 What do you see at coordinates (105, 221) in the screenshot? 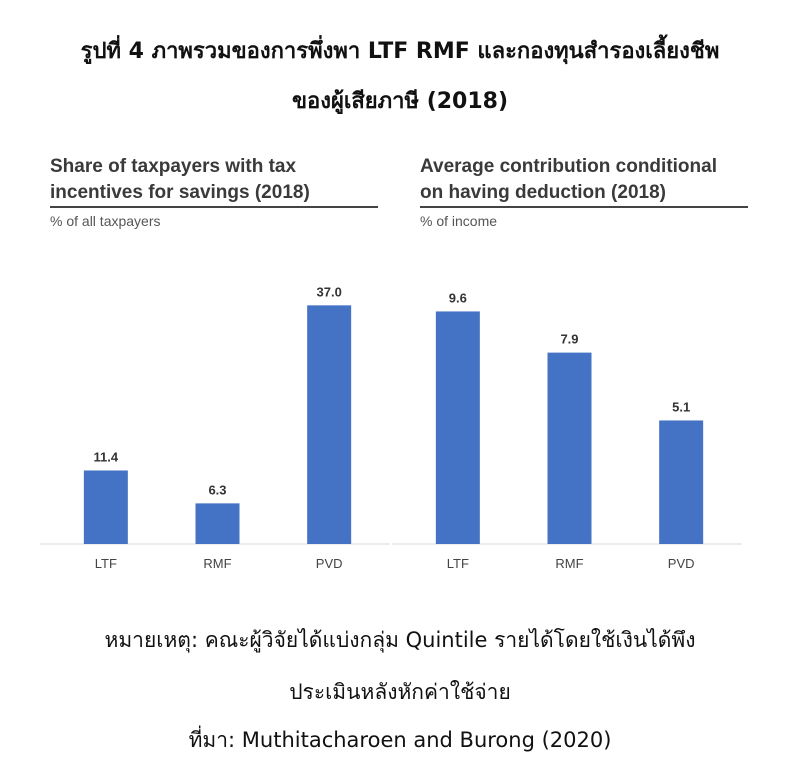
I see `chart-subtitle: % of all taxpayers` at bounding box center [105, 221].